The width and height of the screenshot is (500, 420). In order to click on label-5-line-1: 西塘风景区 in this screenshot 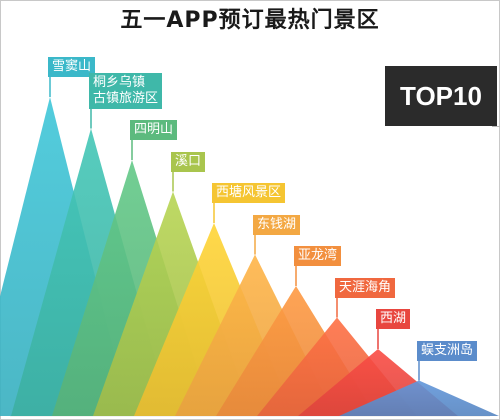, I will do `click(249, 192)`.